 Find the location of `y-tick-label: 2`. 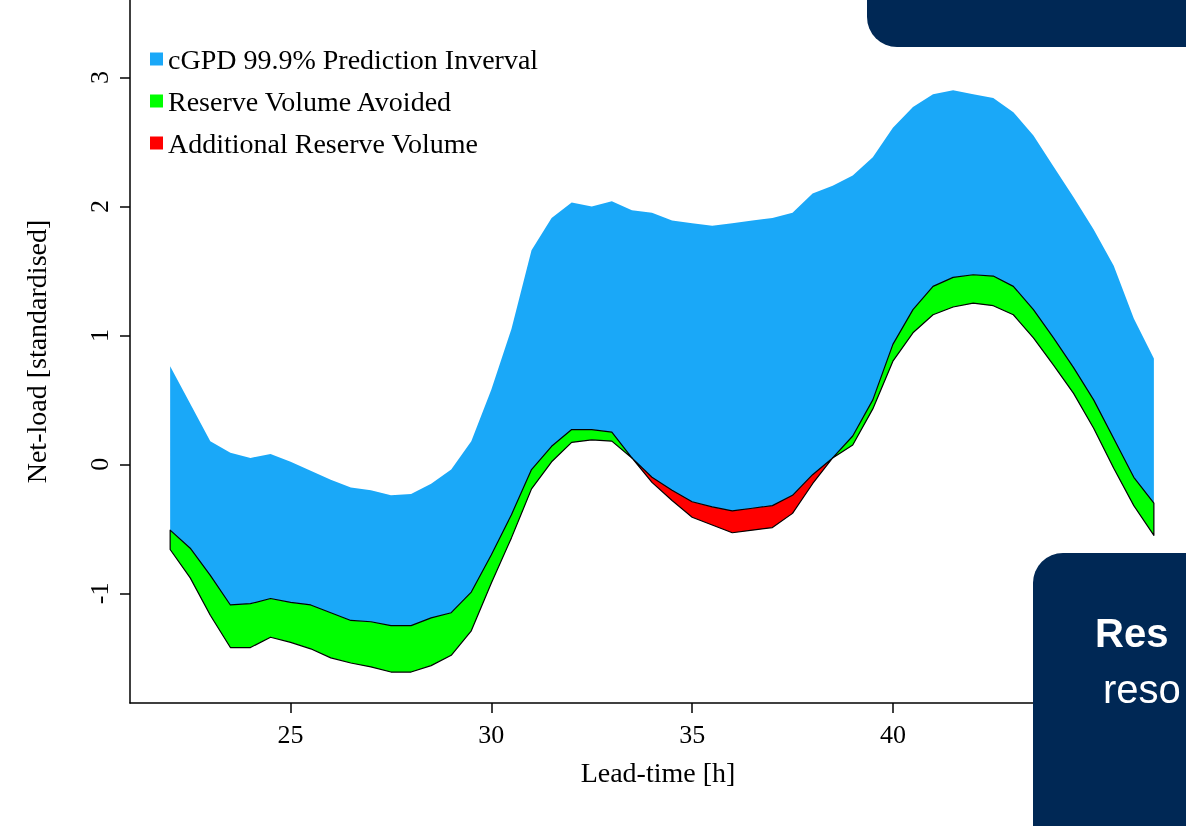

y-tick-label: 2 is located at coordinates (99, 206).